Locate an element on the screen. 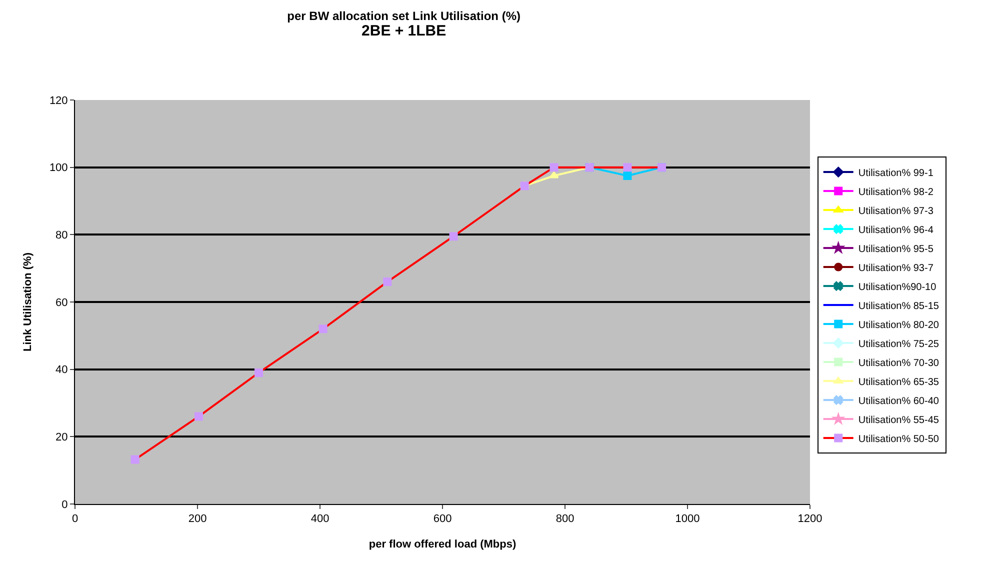 The image size is (985, 569). x-tick-label: 200 is located at coordinates (197, 519).